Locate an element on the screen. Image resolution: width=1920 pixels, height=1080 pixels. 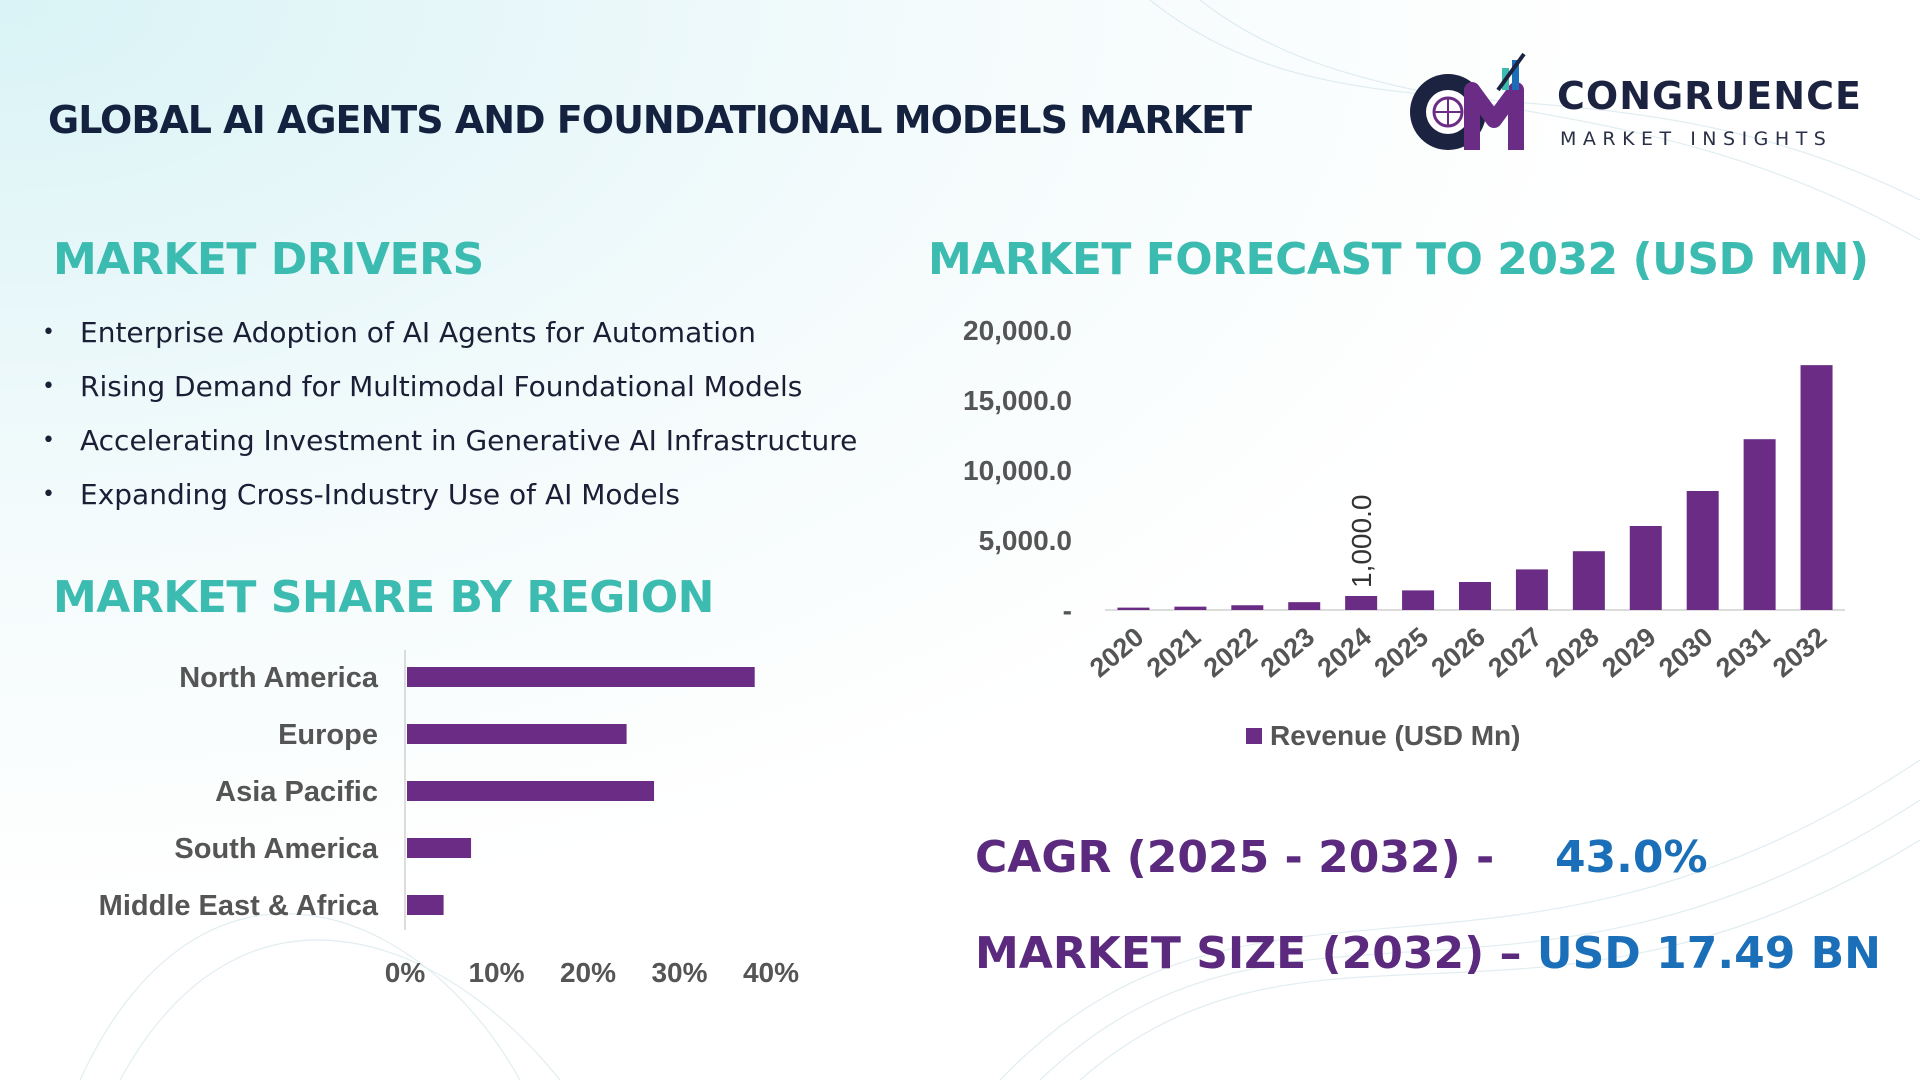
company-logo: CONGRUENCE MARKET INSIGHTS is located at coordinates (1642, 105).